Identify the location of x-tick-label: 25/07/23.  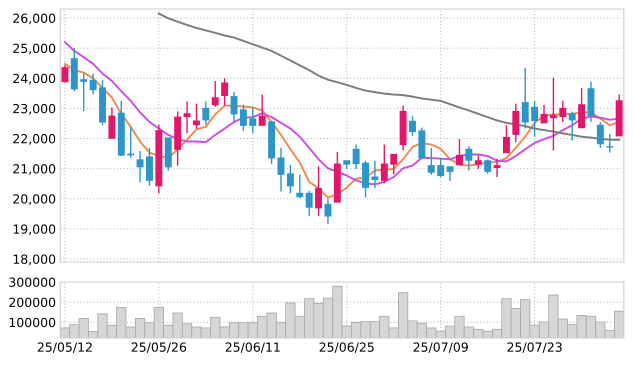
(534, 347).